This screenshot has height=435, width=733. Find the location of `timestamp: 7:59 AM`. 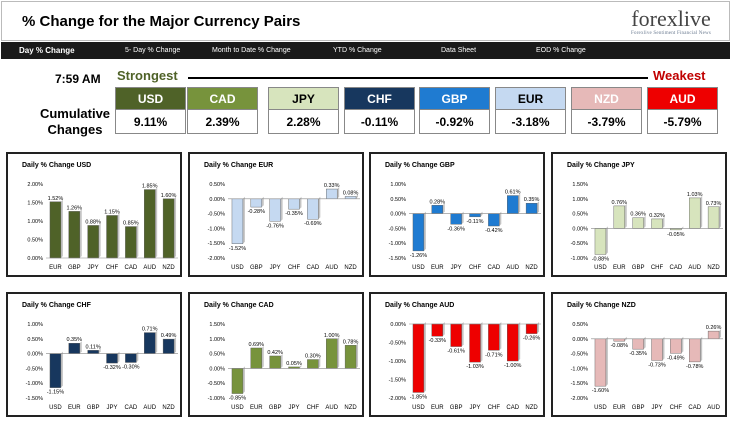

timestamp: 7:59 AM is located at coordinates (78, 79).